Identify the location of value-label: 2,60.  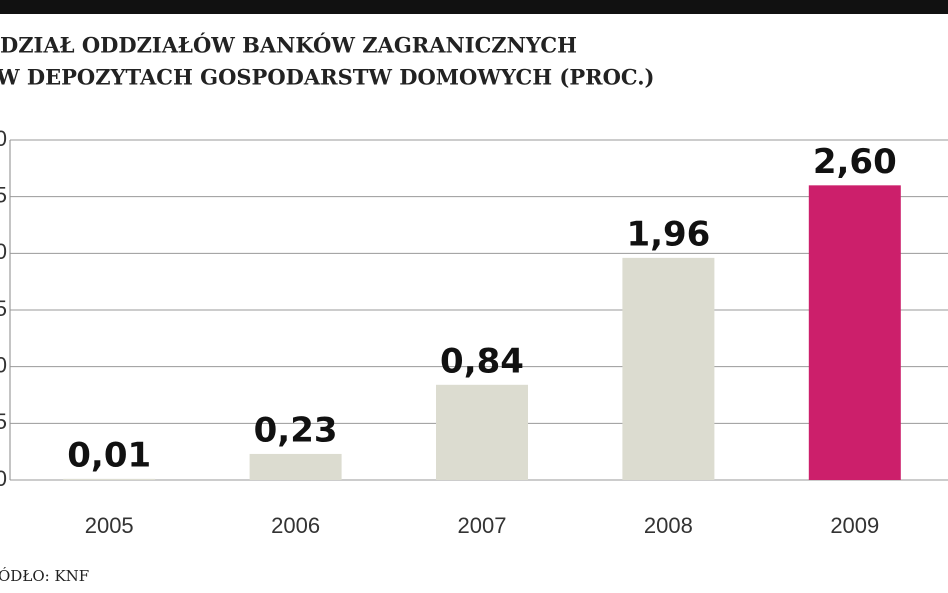
(855, 162).